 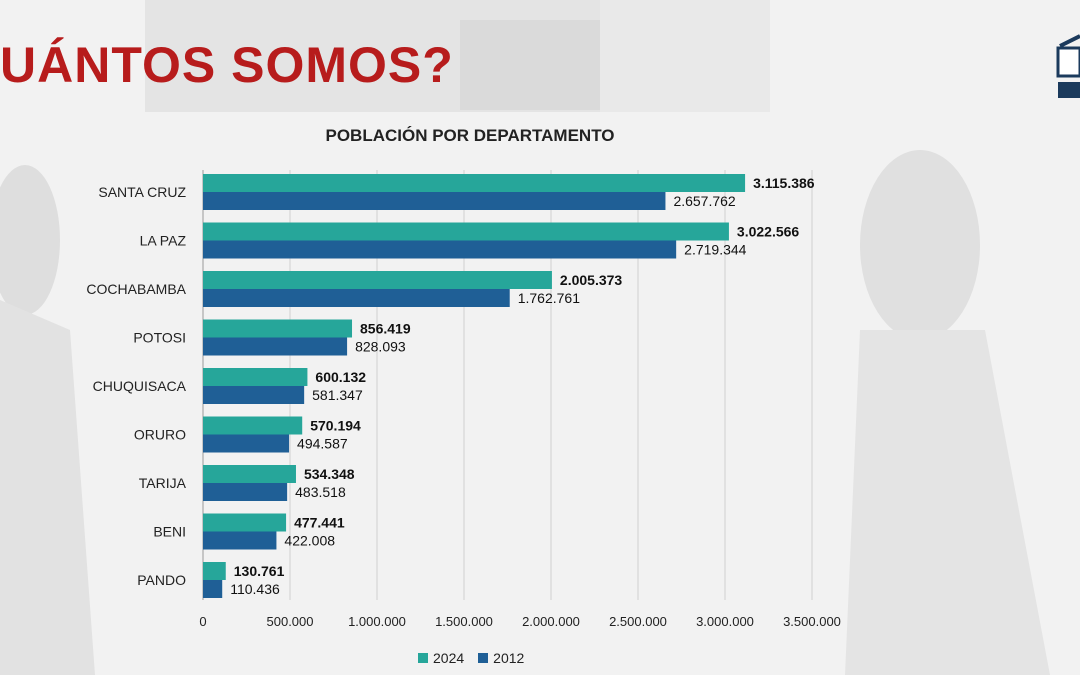 What do you see at coordinates (551, 621) in the screenshot?
I see `x-tick-label: 2.000.000` at bounding box center [551, 621].